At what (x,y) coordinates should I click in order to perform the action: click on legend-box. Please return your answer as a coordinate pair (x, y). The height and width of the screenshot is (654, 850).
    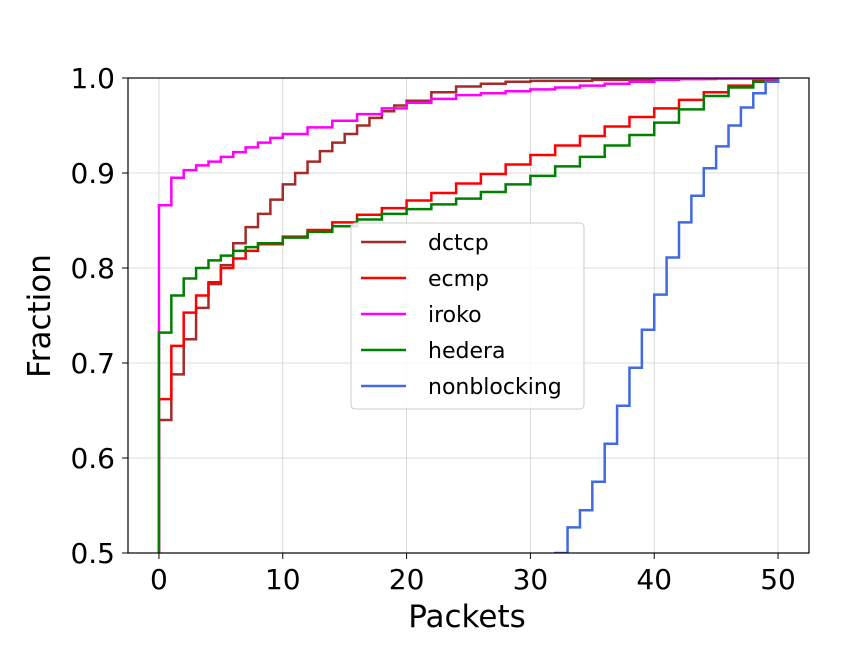
    Looking at the image, I should click on (467, 316).